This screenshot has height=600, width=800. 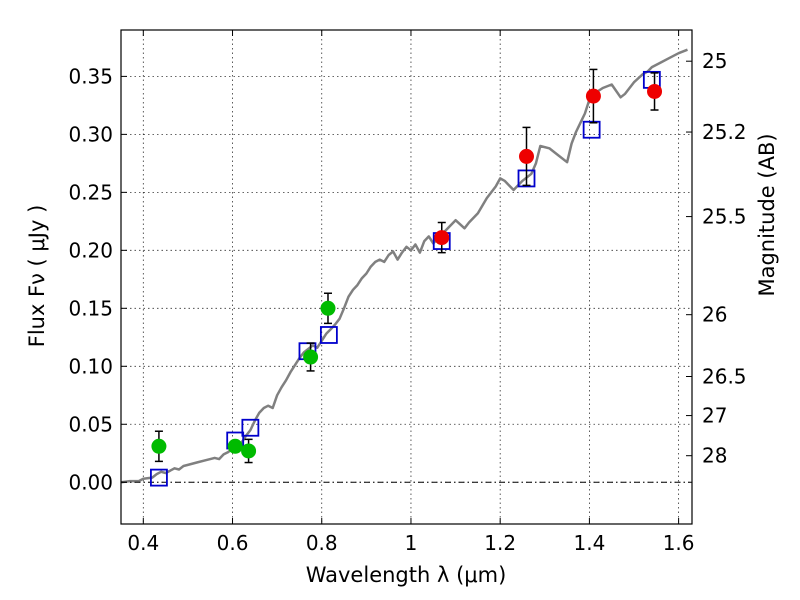 I want to click on y-tick-label: 0.10, so click(x=90, y=366).